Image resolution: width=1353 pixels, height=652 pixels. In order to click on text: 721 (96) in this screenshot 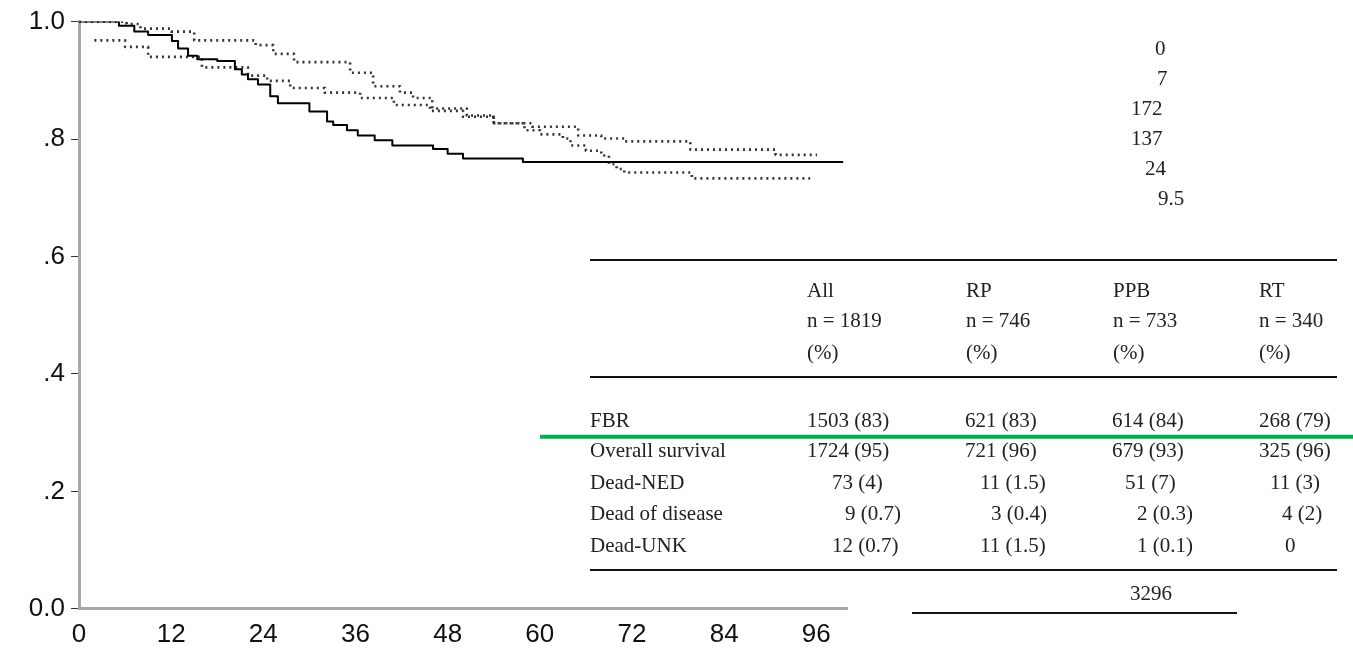, I will do `click(1001, 450)`.